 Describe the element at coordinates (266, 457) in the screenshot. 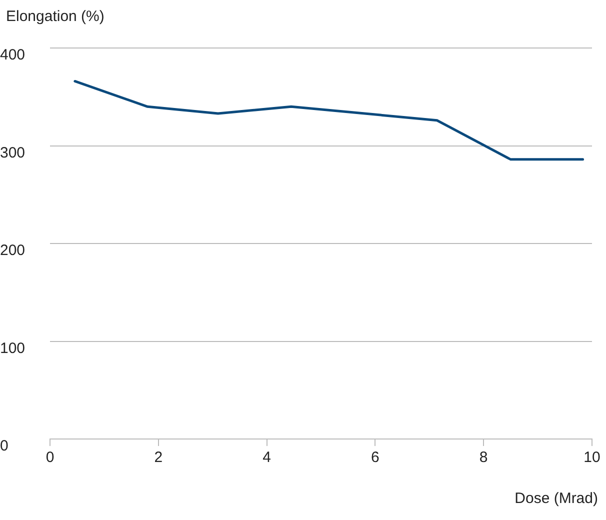

I see `x-tick-label: 4` at that location.